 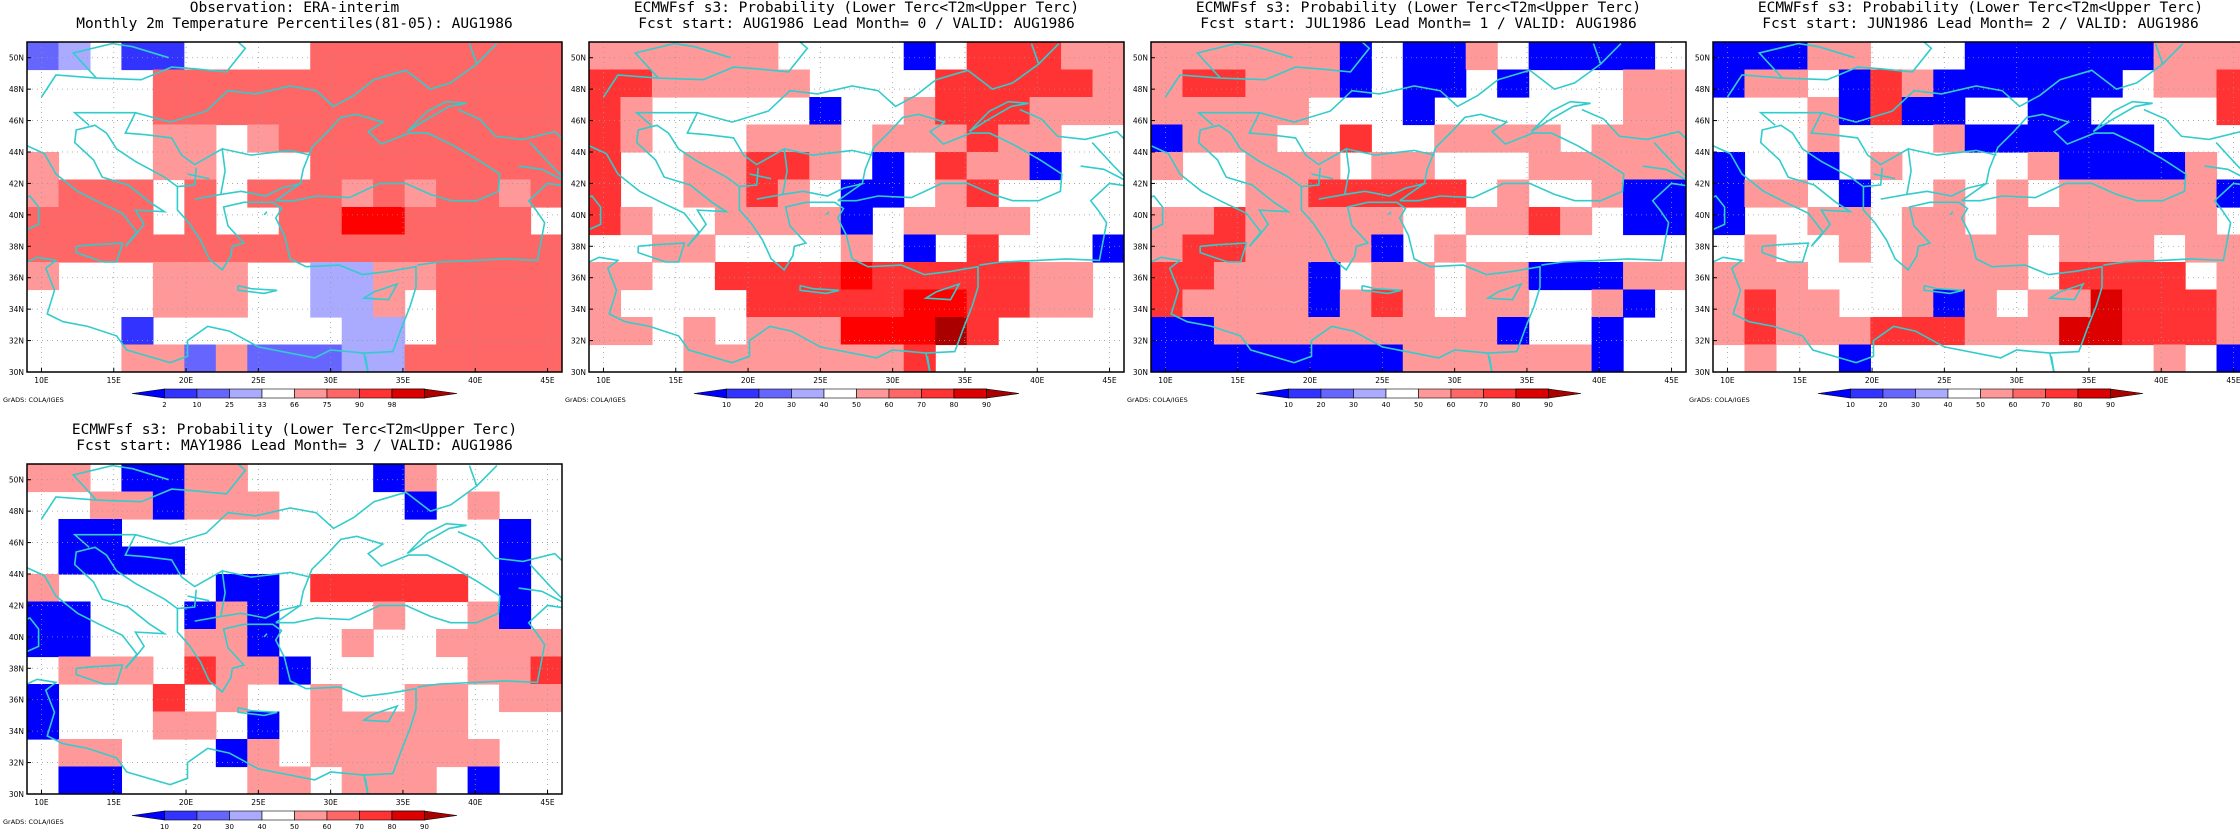 I want to click on lat-tick-label: 30N, so click(x=16, y=372).